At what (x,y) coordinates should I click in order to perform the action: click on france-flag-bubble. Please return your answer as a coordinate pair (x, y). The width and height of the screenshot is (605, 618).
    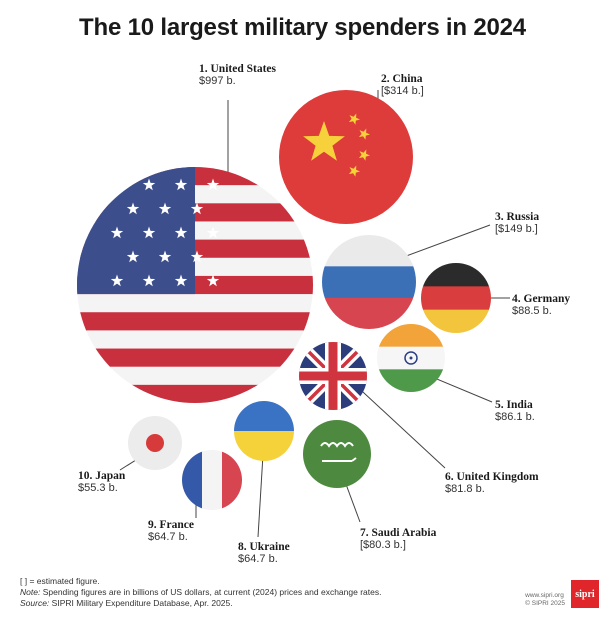
    Looking at the image, I should click on (212, 480).